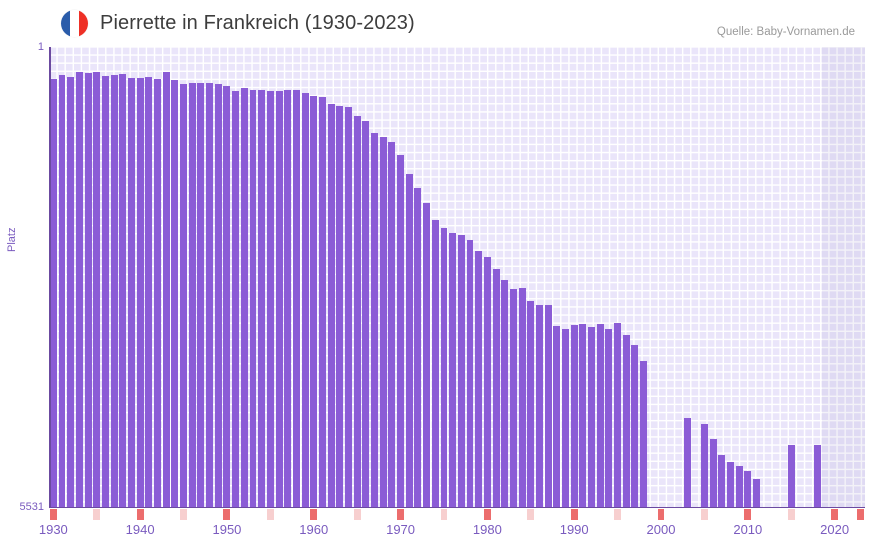 The image size is (873, 552). What do you see at coordinates (65, 23) in the screenshot?
I see `flag-stripe-blue` at bounding box center [65, 23].